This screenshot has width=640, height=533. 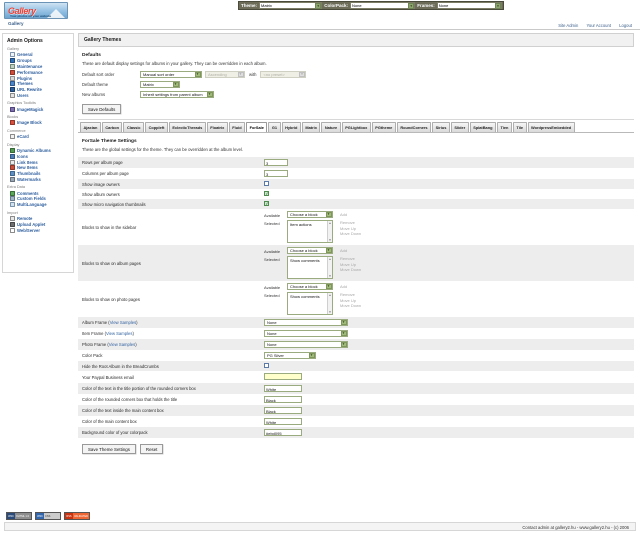 I want to click on sidebar-item-general: General, so click(x=38, y=55).